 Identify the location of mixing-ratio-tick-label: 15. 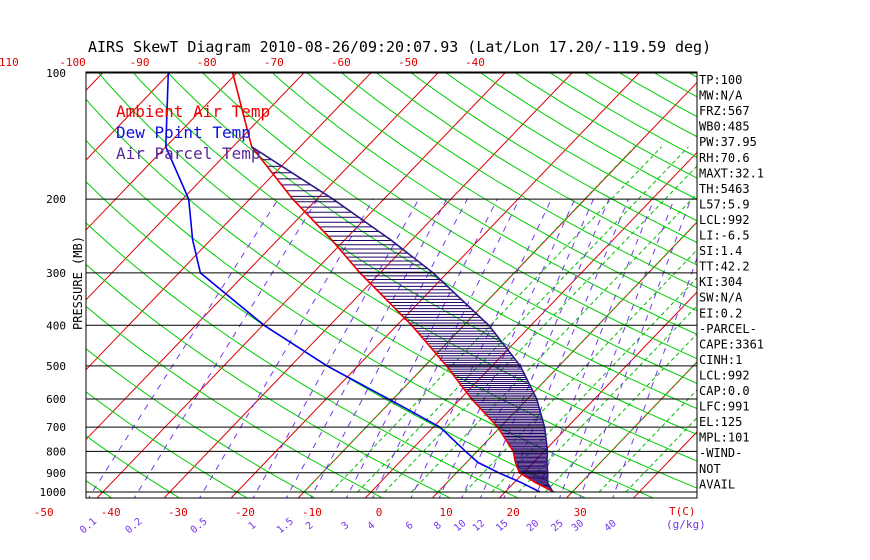
(502, 526).